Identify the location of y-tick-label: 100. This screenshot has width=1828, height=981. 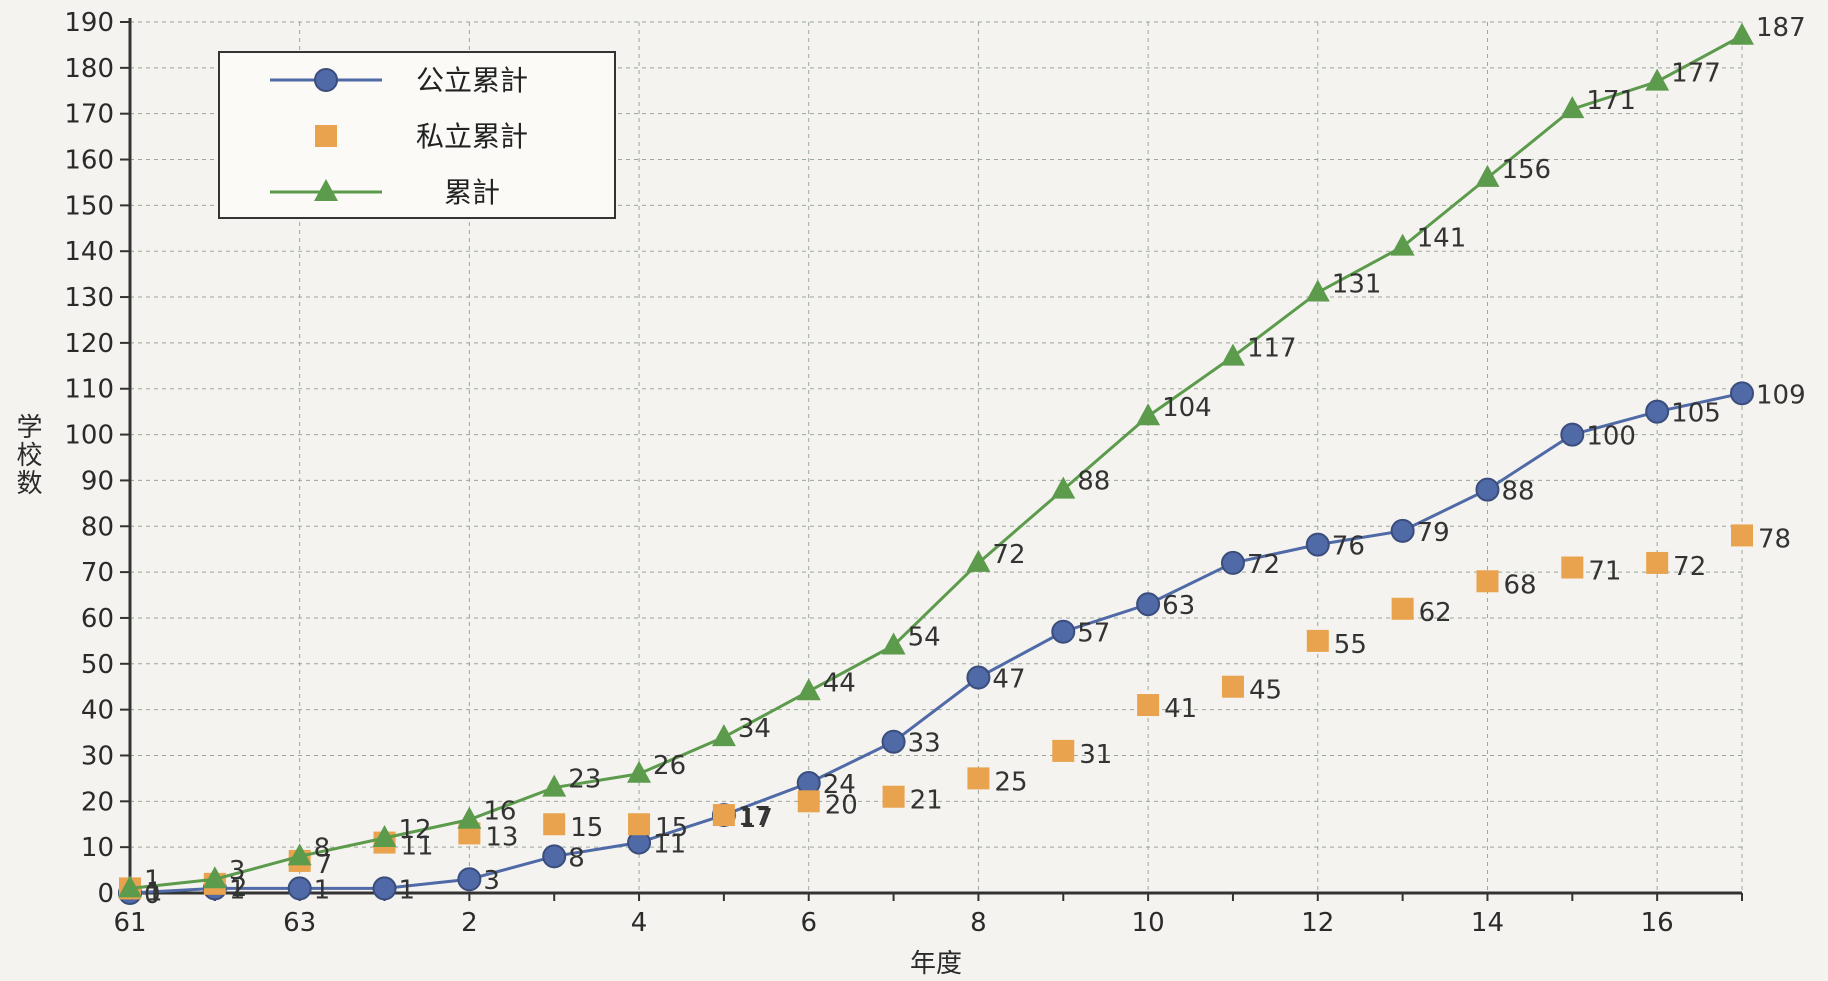
(89, 436).